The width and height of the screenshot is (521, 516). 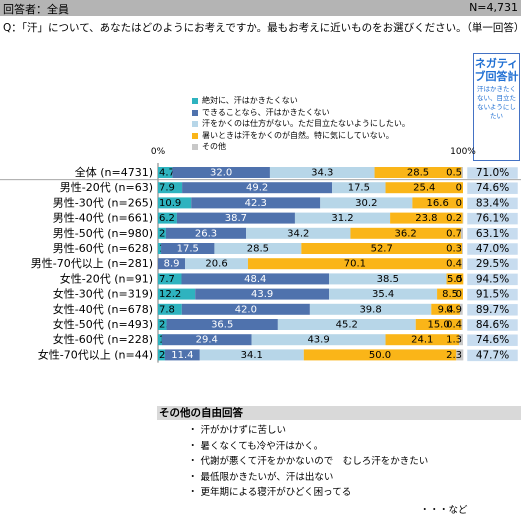 What do you see at coordinates (301, 147) in the screenshot?
I see `legend-item-5: その他` at bounding box center [301, 147].